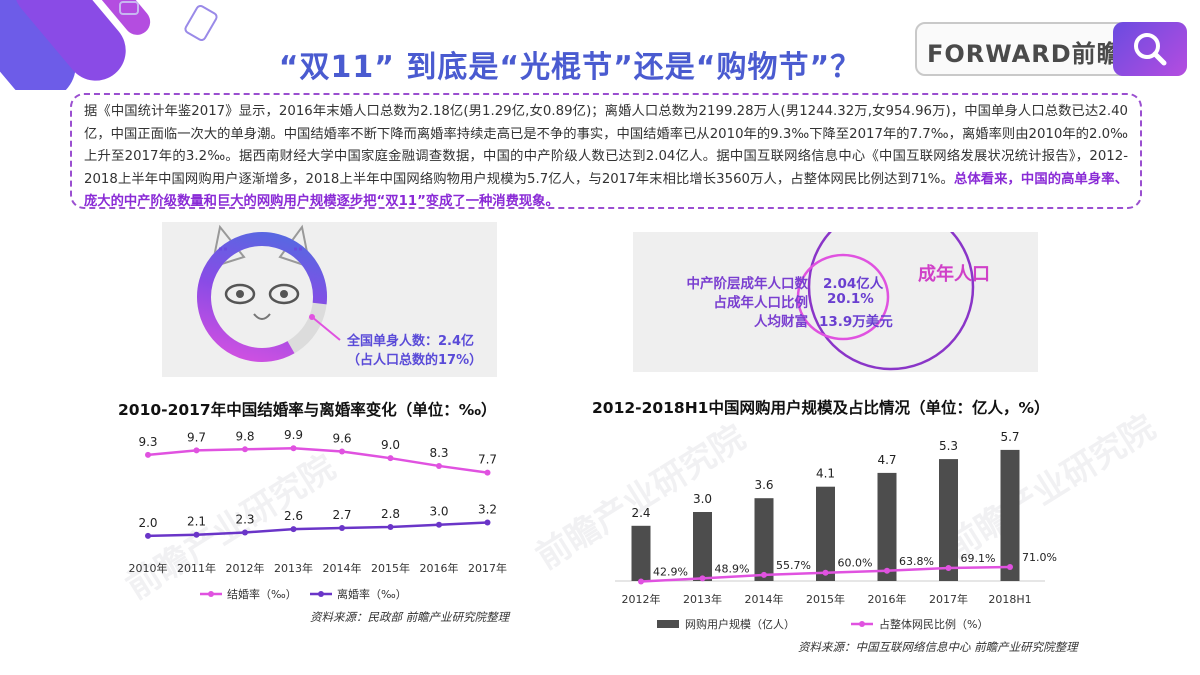 This screenshot has width=1200, height=675. Describe the element at coordinates (978, 558) in the screenshot. I see `share-value-label: 69.1%` at that location.